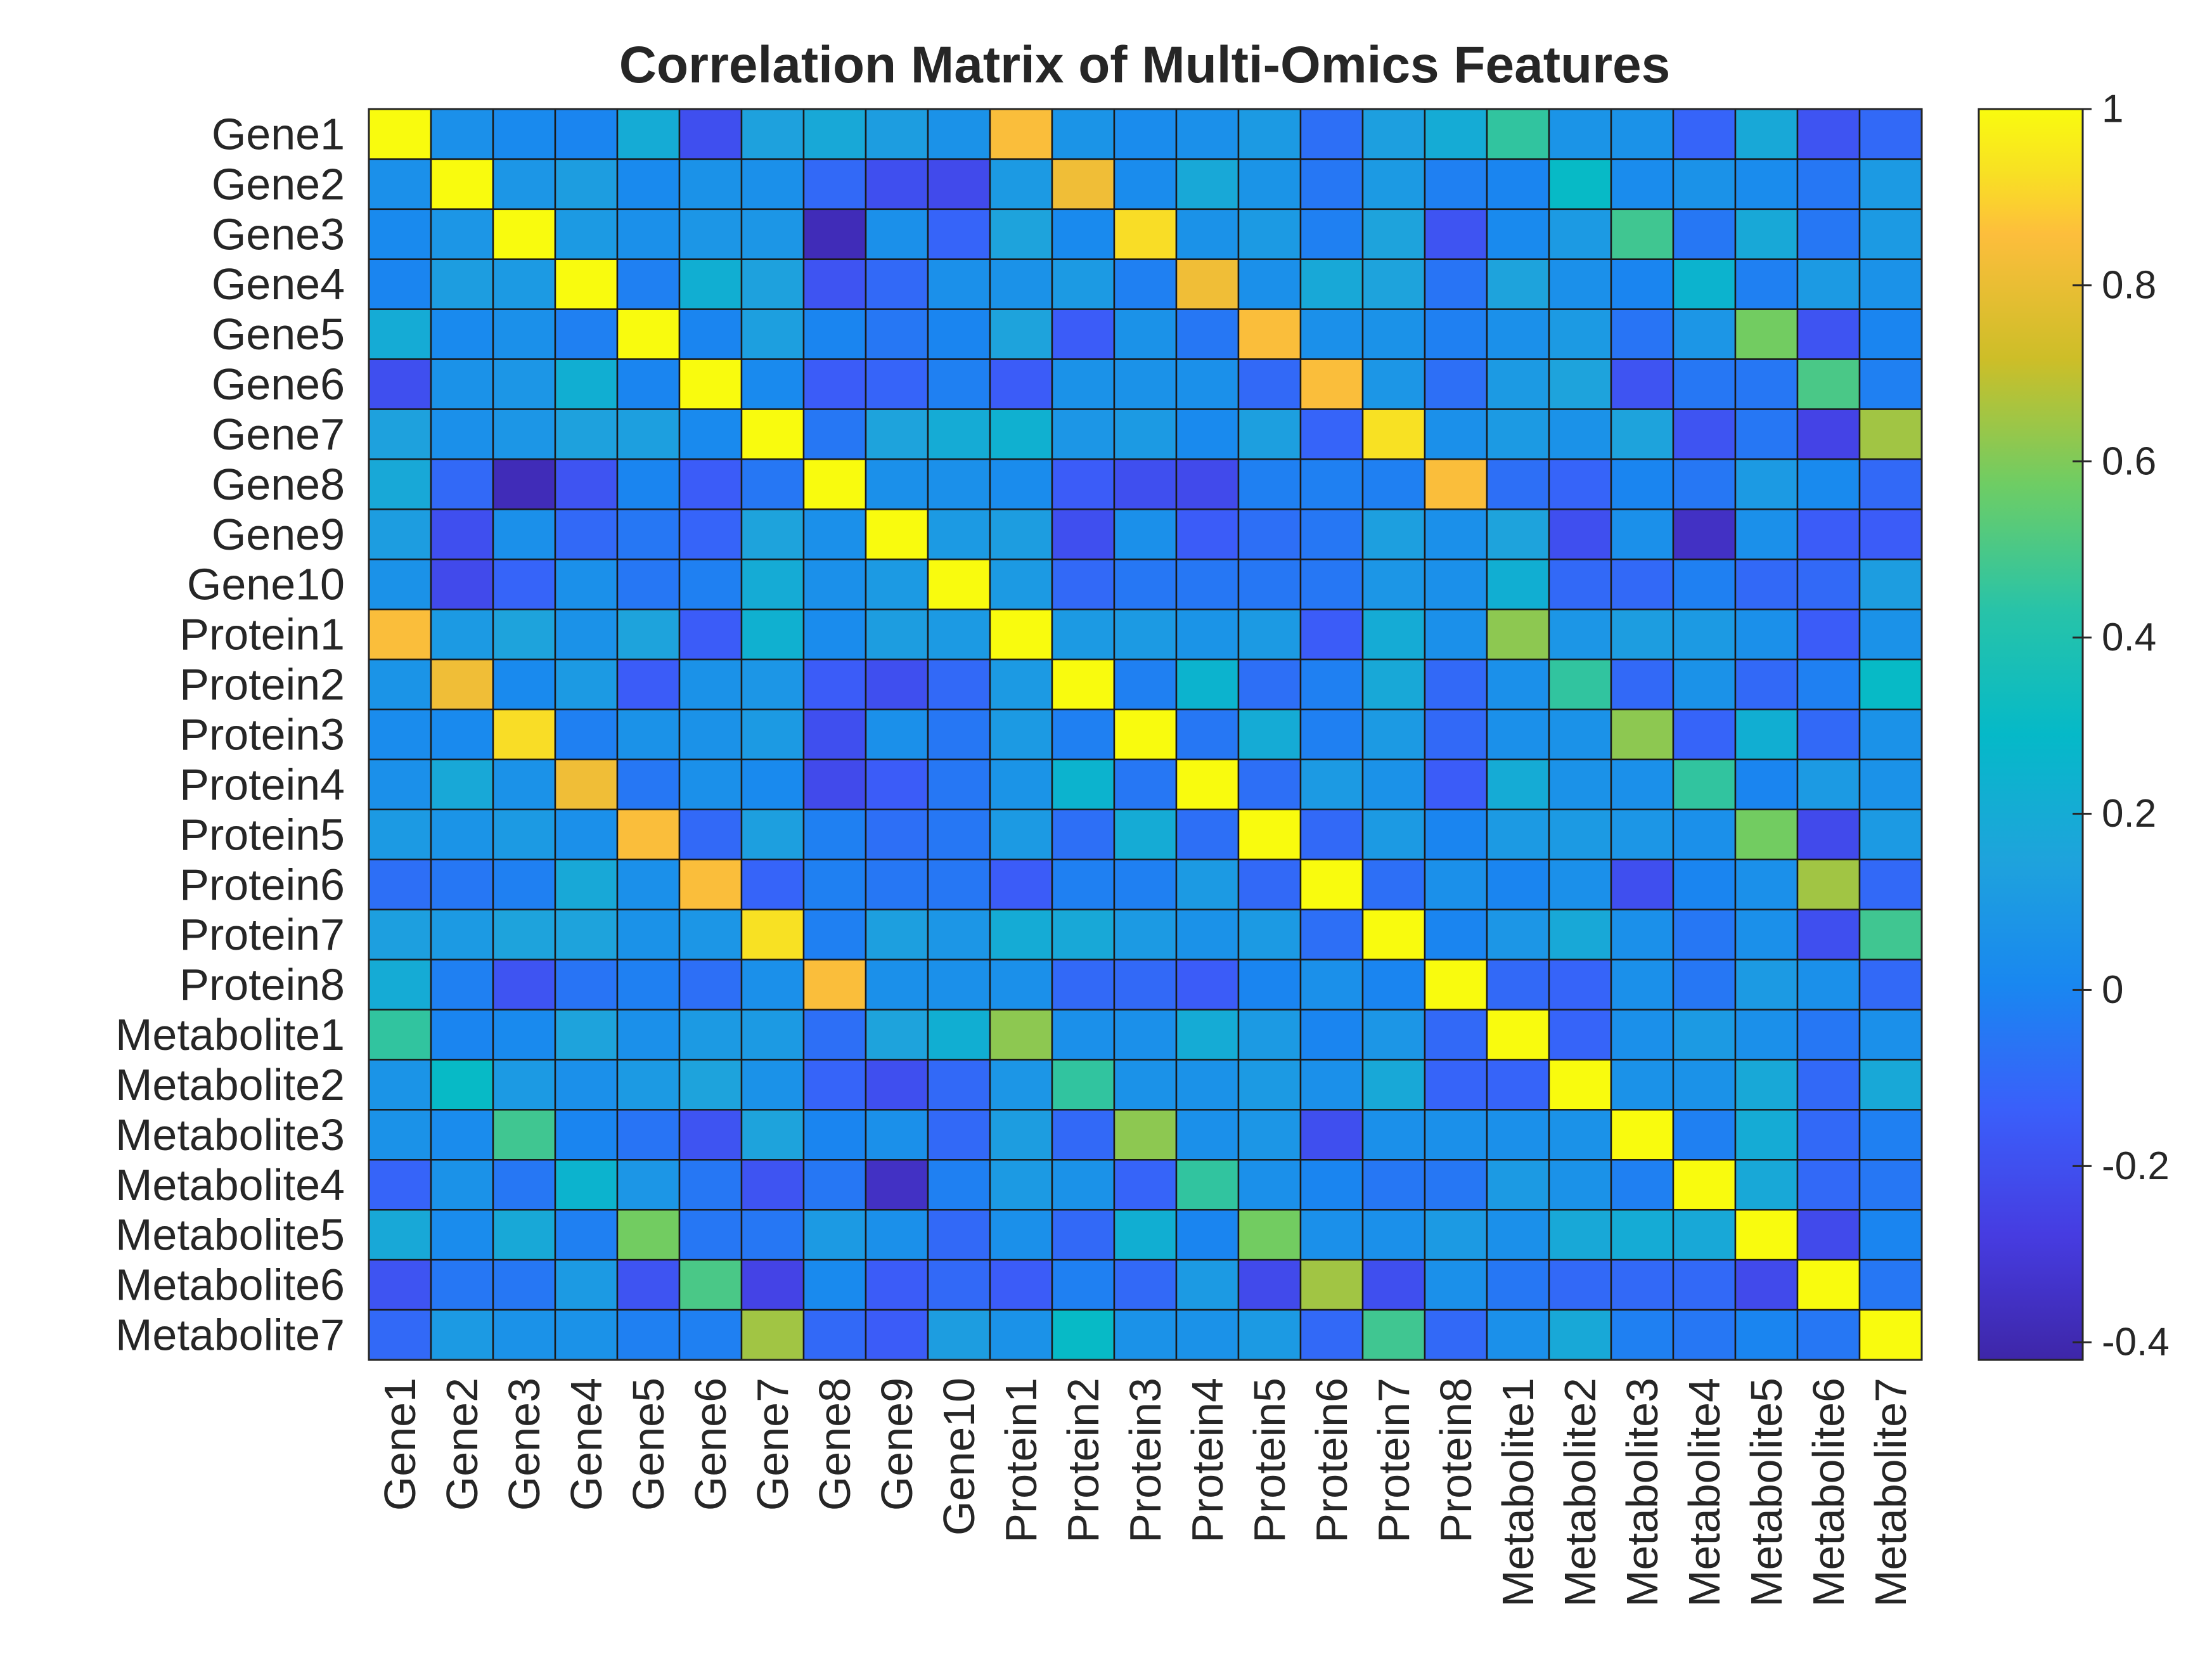  Describe the element at coordinates (2129, 637) in the screenshot. I see `colorbar-tick-label: 0.4` at that location.